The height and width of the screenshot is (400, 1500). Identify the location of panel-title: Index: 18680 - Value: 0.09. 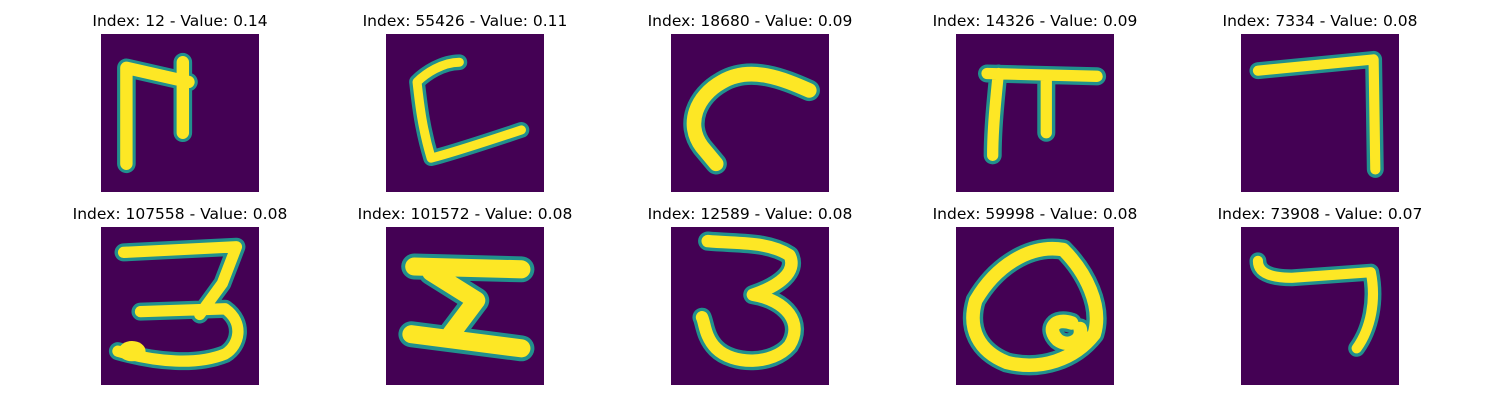
(750, 21).